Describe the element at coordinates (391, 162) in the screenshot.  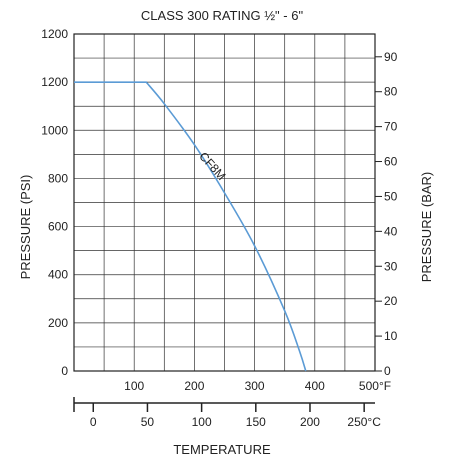
I see `y-tick-label-bar: 60` at that location.